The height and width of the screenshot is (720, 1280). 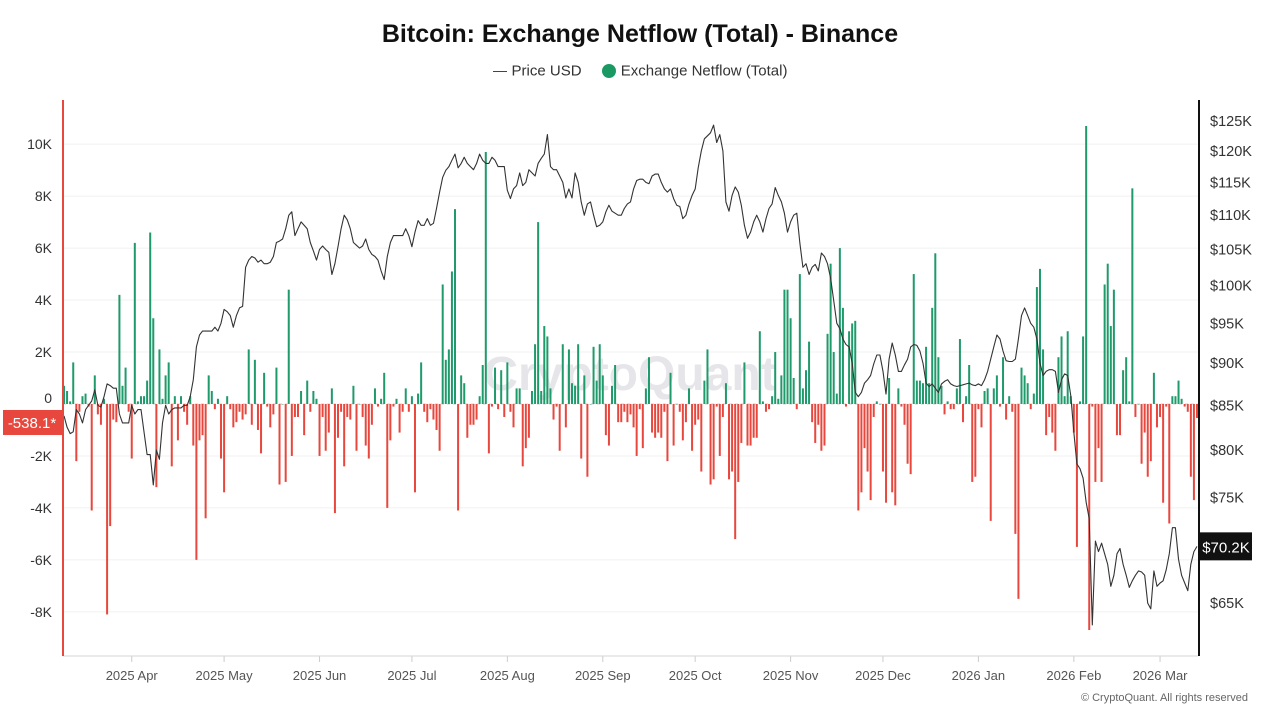 What do you see at coordinates (603, 675) in the screenshot?
I see `x-tick-label: 2025 Sep` at bounding box center [603, 675].